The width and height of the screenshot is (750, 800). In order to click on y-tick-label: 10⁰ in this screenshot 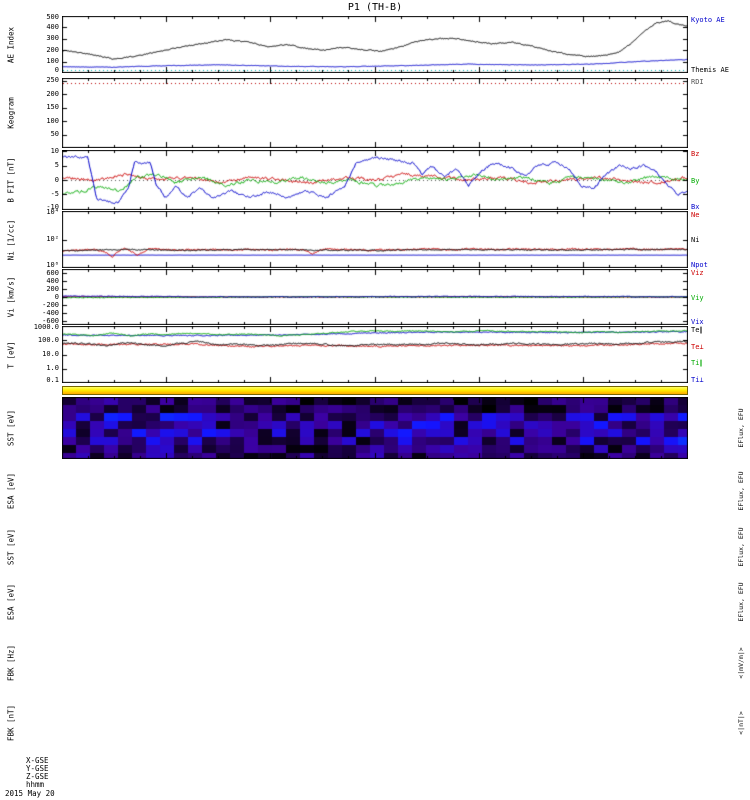, I will do `click(52, 265)`.